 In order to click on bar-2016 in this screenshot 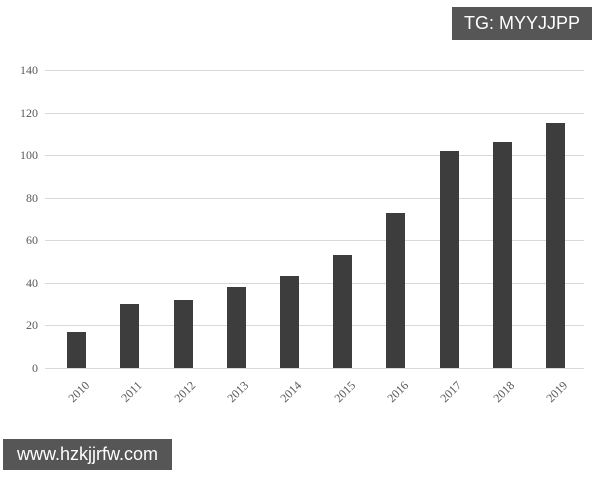, I will do `click(396, 290)`.